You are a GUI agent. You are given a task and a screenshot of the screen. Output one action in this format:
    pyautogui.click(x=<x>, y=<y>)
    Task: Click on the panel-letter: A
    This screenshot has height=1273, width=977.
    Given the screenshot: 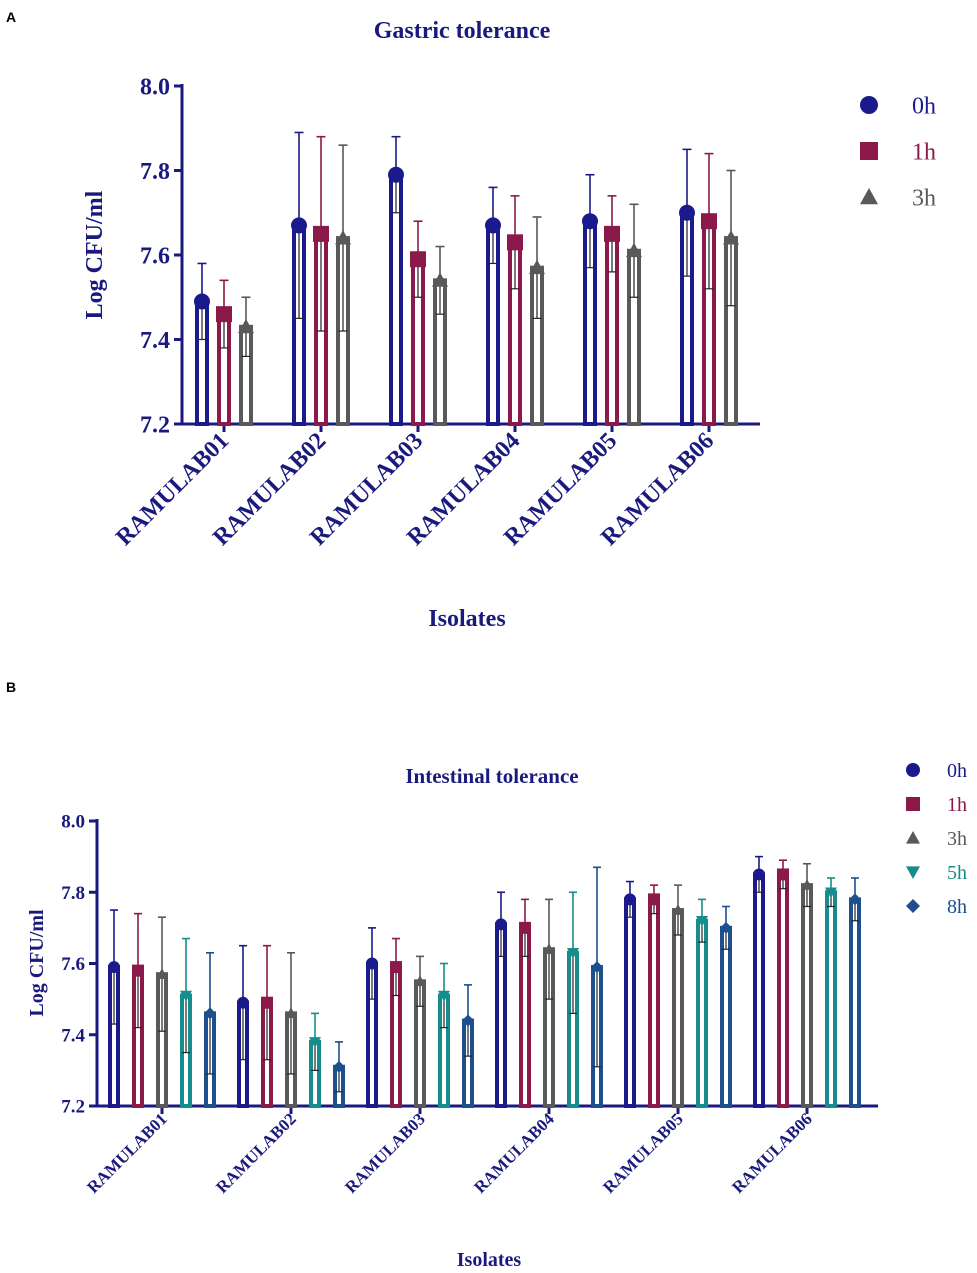 What is the action you would take?
    pyautogui.click(x=11, y=17)
    